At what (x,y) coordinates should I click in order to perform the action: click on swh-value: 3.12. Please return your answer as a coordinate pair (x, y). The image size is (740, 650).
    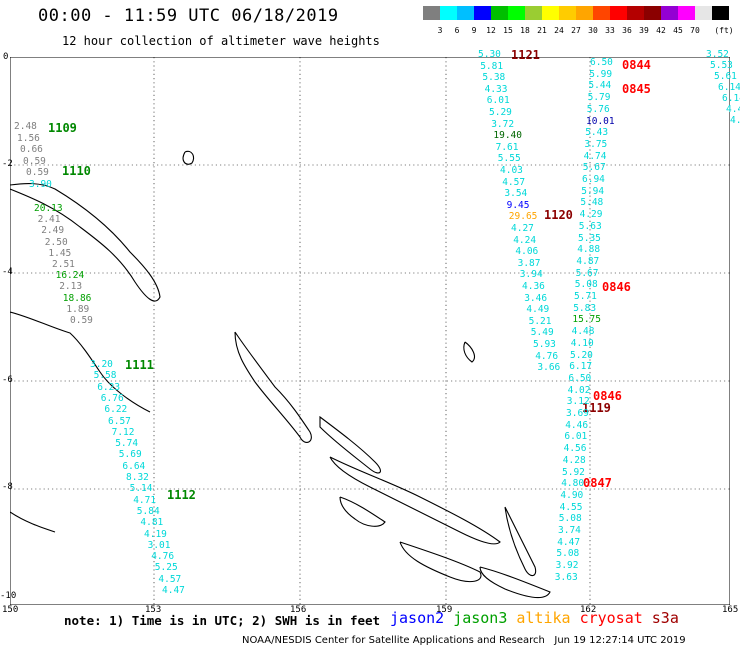
    Looking at the image, I should click on (578, 402).